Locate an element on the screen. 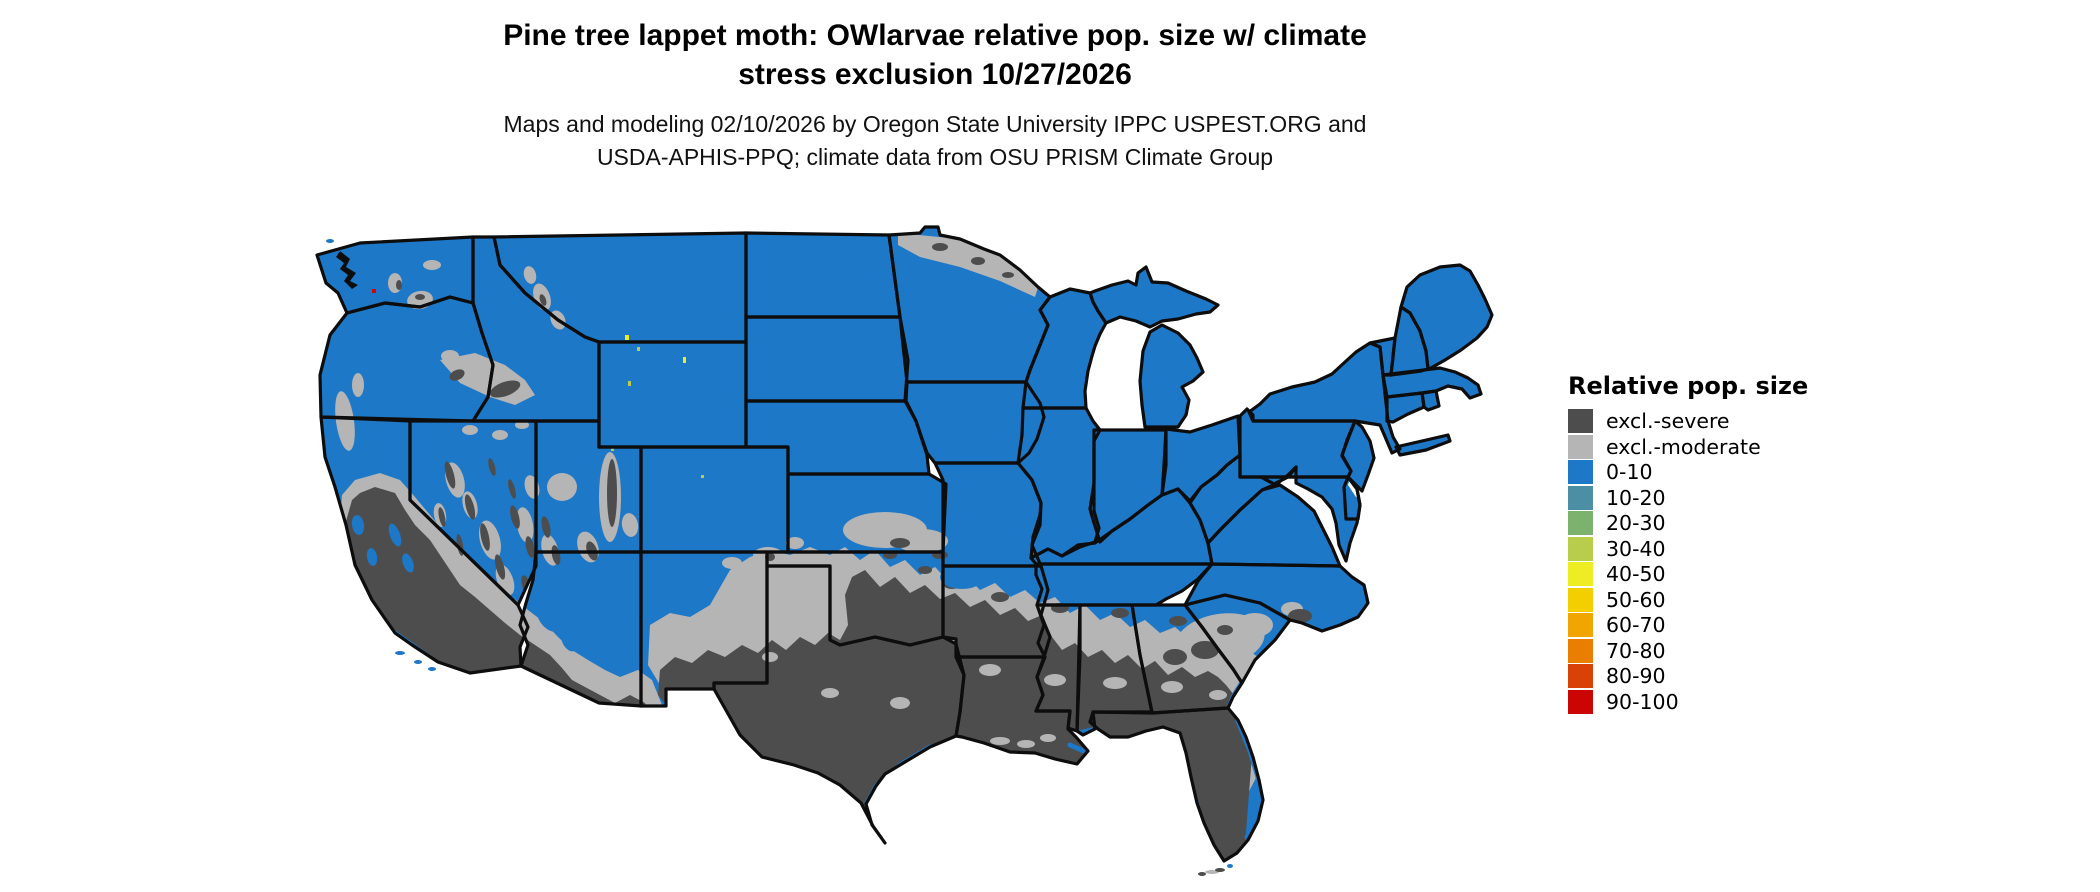 The height and width of the screenshot is (892, 2100). legend-label: 0-10 is located at coordinates (1629, 472).